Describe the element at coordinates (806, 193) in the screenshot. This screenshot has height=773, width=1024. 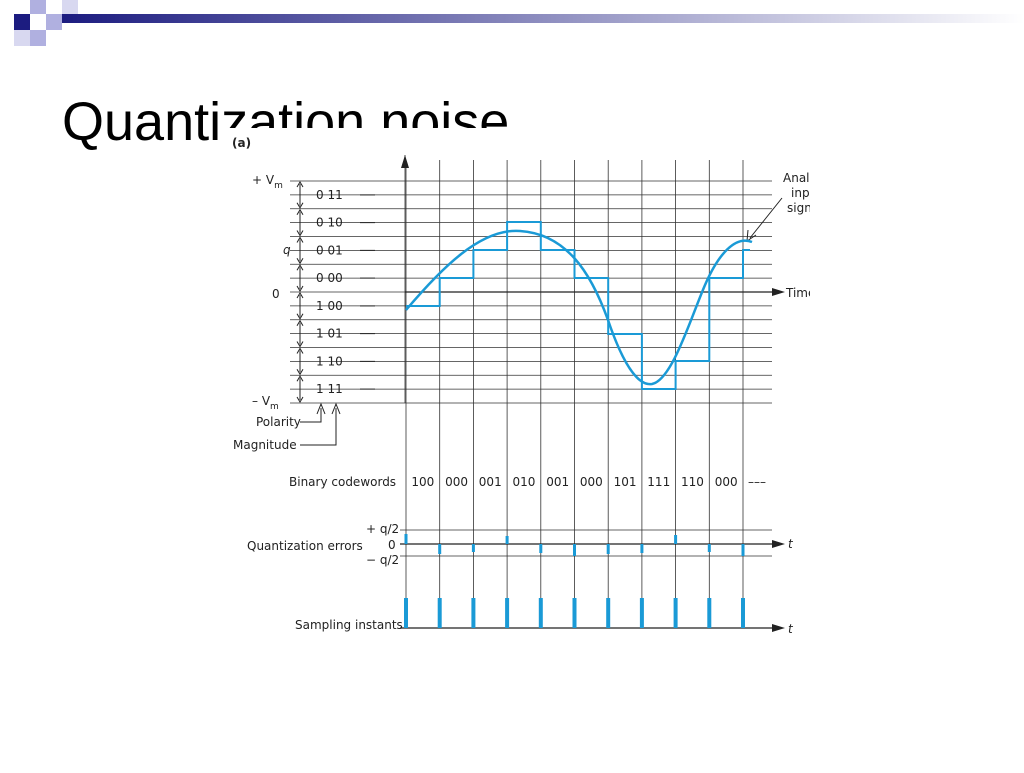
I see `analog-label: input` at that location.